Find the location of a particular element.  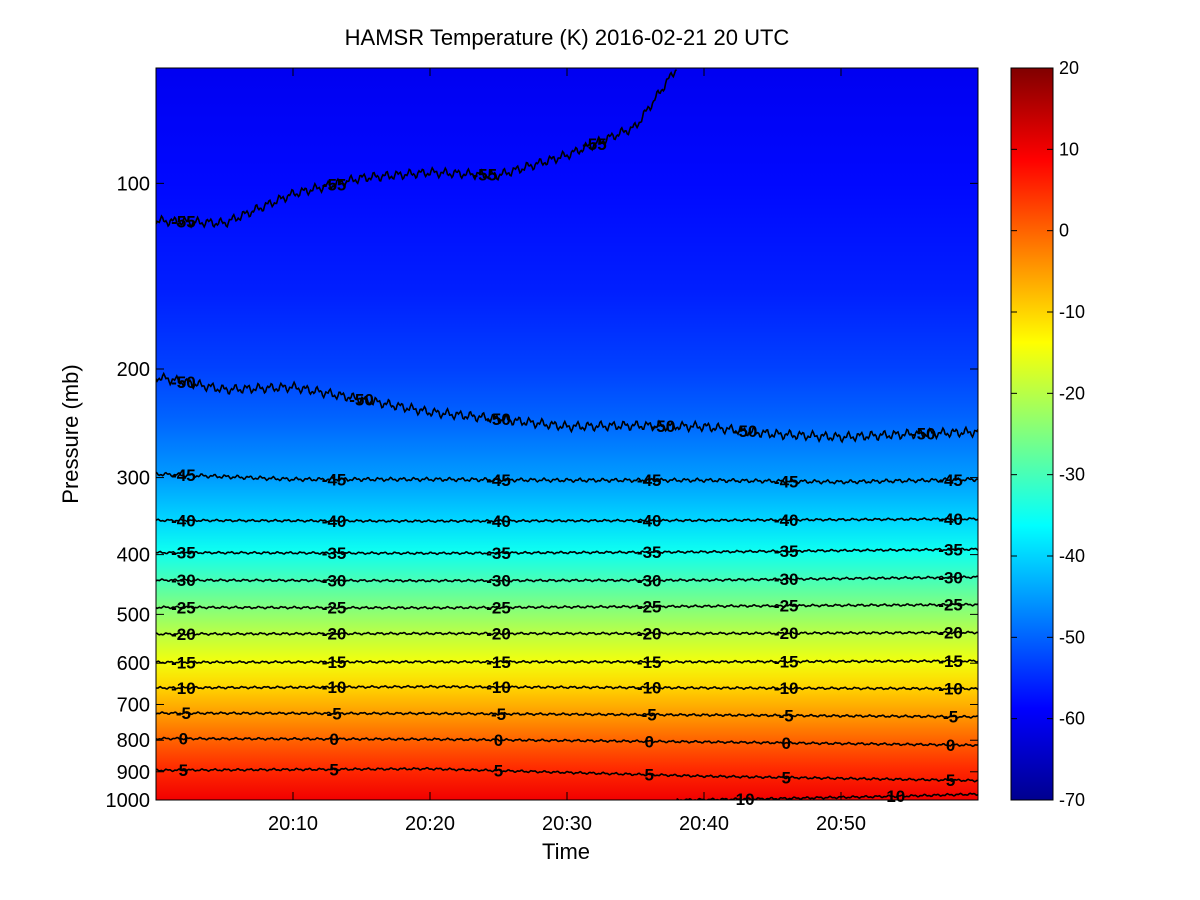

x-tick-label: 20:50 is located at coordinates (841, 824).